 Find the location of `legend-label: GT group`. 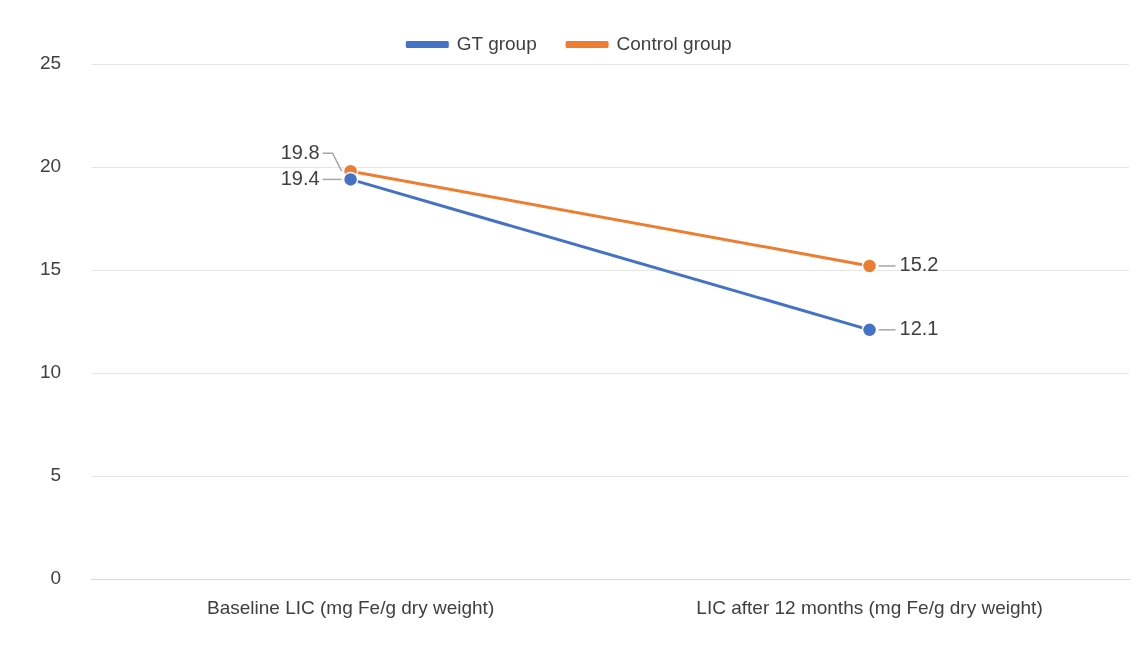

legend-label: GT group is located at coordinates (496, 43).